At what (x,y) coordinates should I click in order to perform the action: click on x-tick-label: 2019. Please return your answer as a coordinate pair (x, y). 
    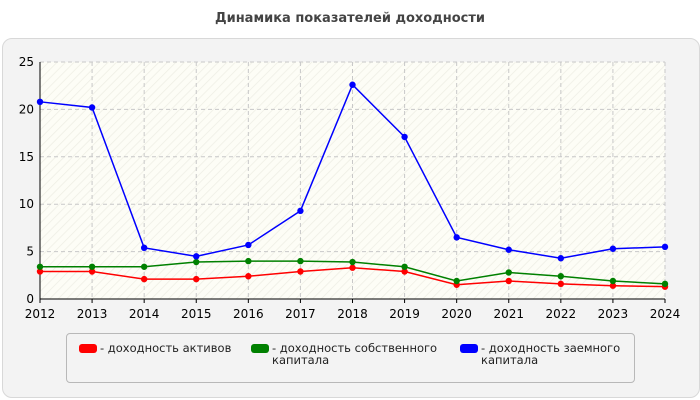
    Looking at the image, I should click on (404, 314).